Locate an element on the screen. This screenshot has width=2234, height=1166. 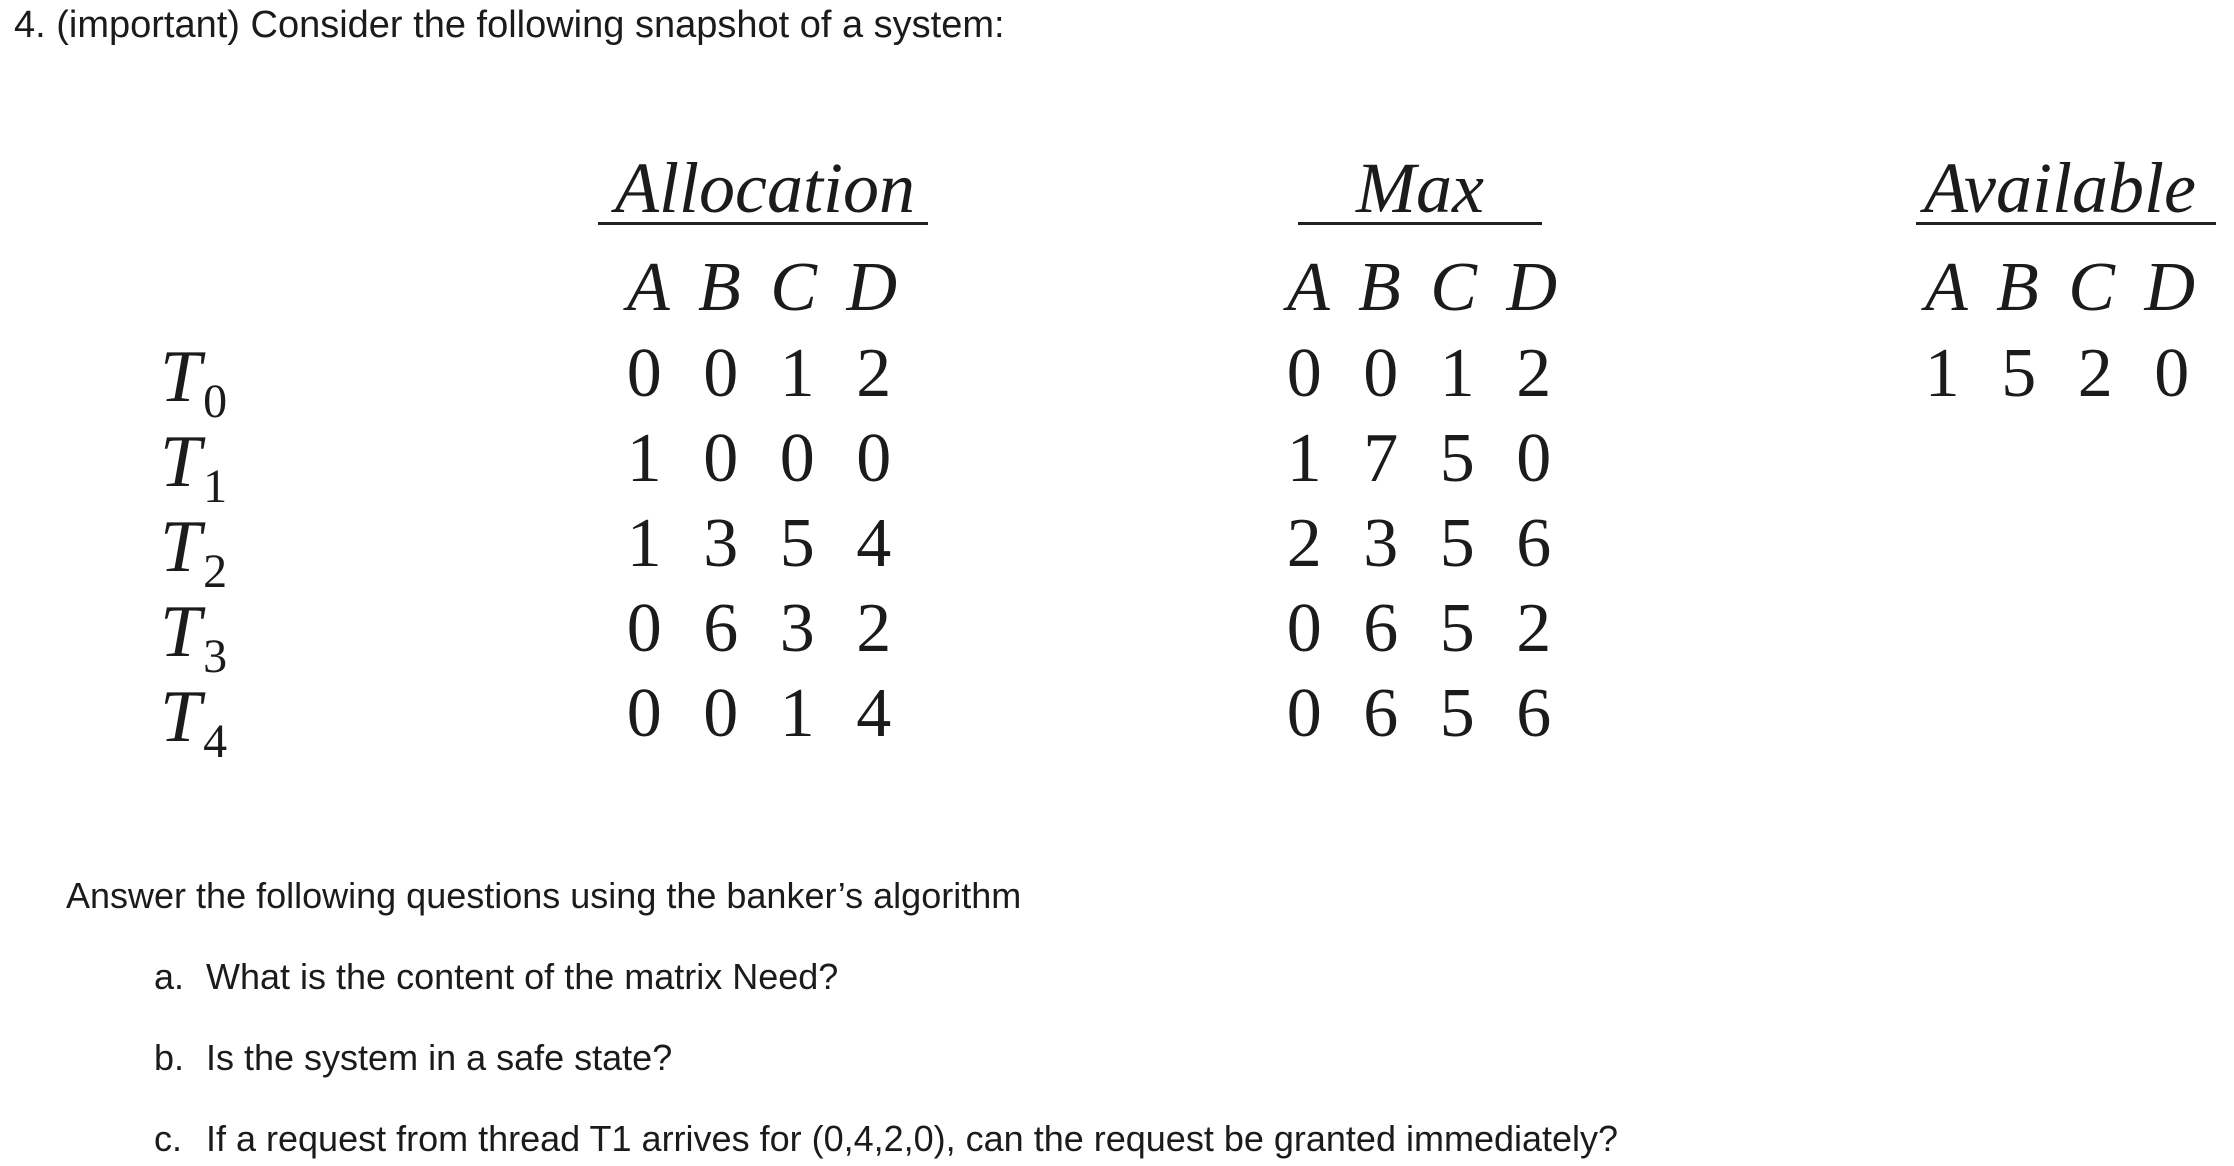
question-b: b. Is the system in a safe state? is located at coordinates (413, 1058).